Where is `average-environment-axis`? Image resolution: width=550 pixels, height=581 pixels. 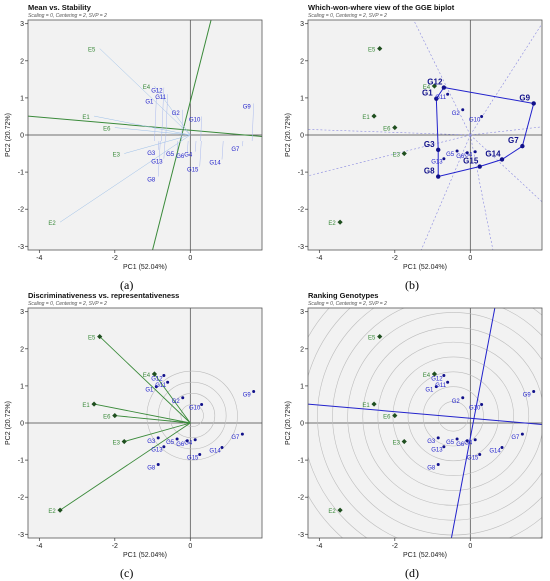
average-environment-axis is located at coordinates (473, 423).